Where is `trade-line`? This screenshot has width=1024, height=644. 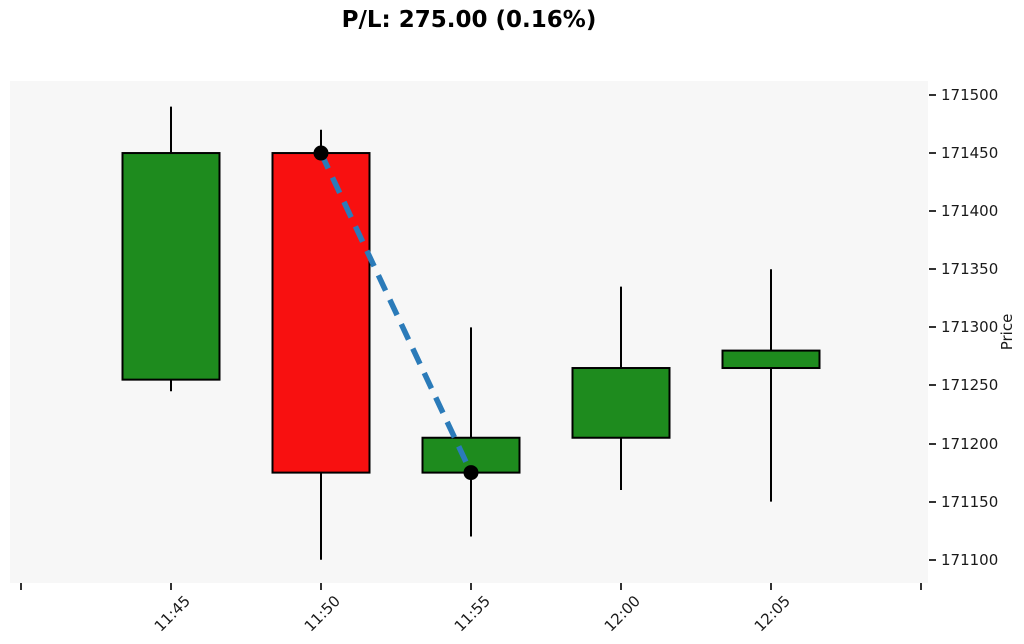
trade-line is located at coordinates (396, 312).